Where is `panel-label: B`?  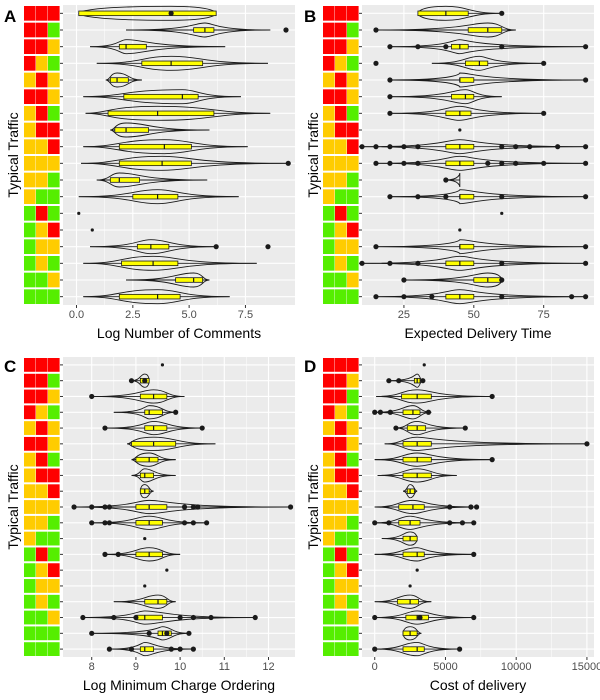
panel-label: B is located at coordinates (310, 16).